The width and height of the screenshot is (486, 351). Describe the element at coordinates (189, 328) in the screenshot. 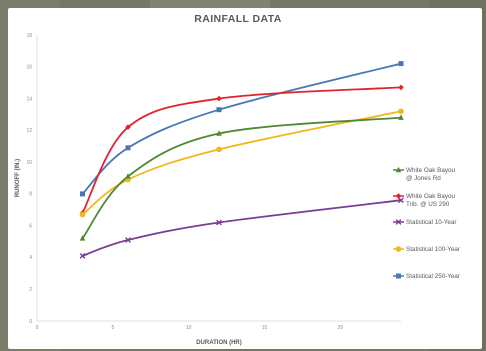

I see `x-tick-label: 10` at that location.